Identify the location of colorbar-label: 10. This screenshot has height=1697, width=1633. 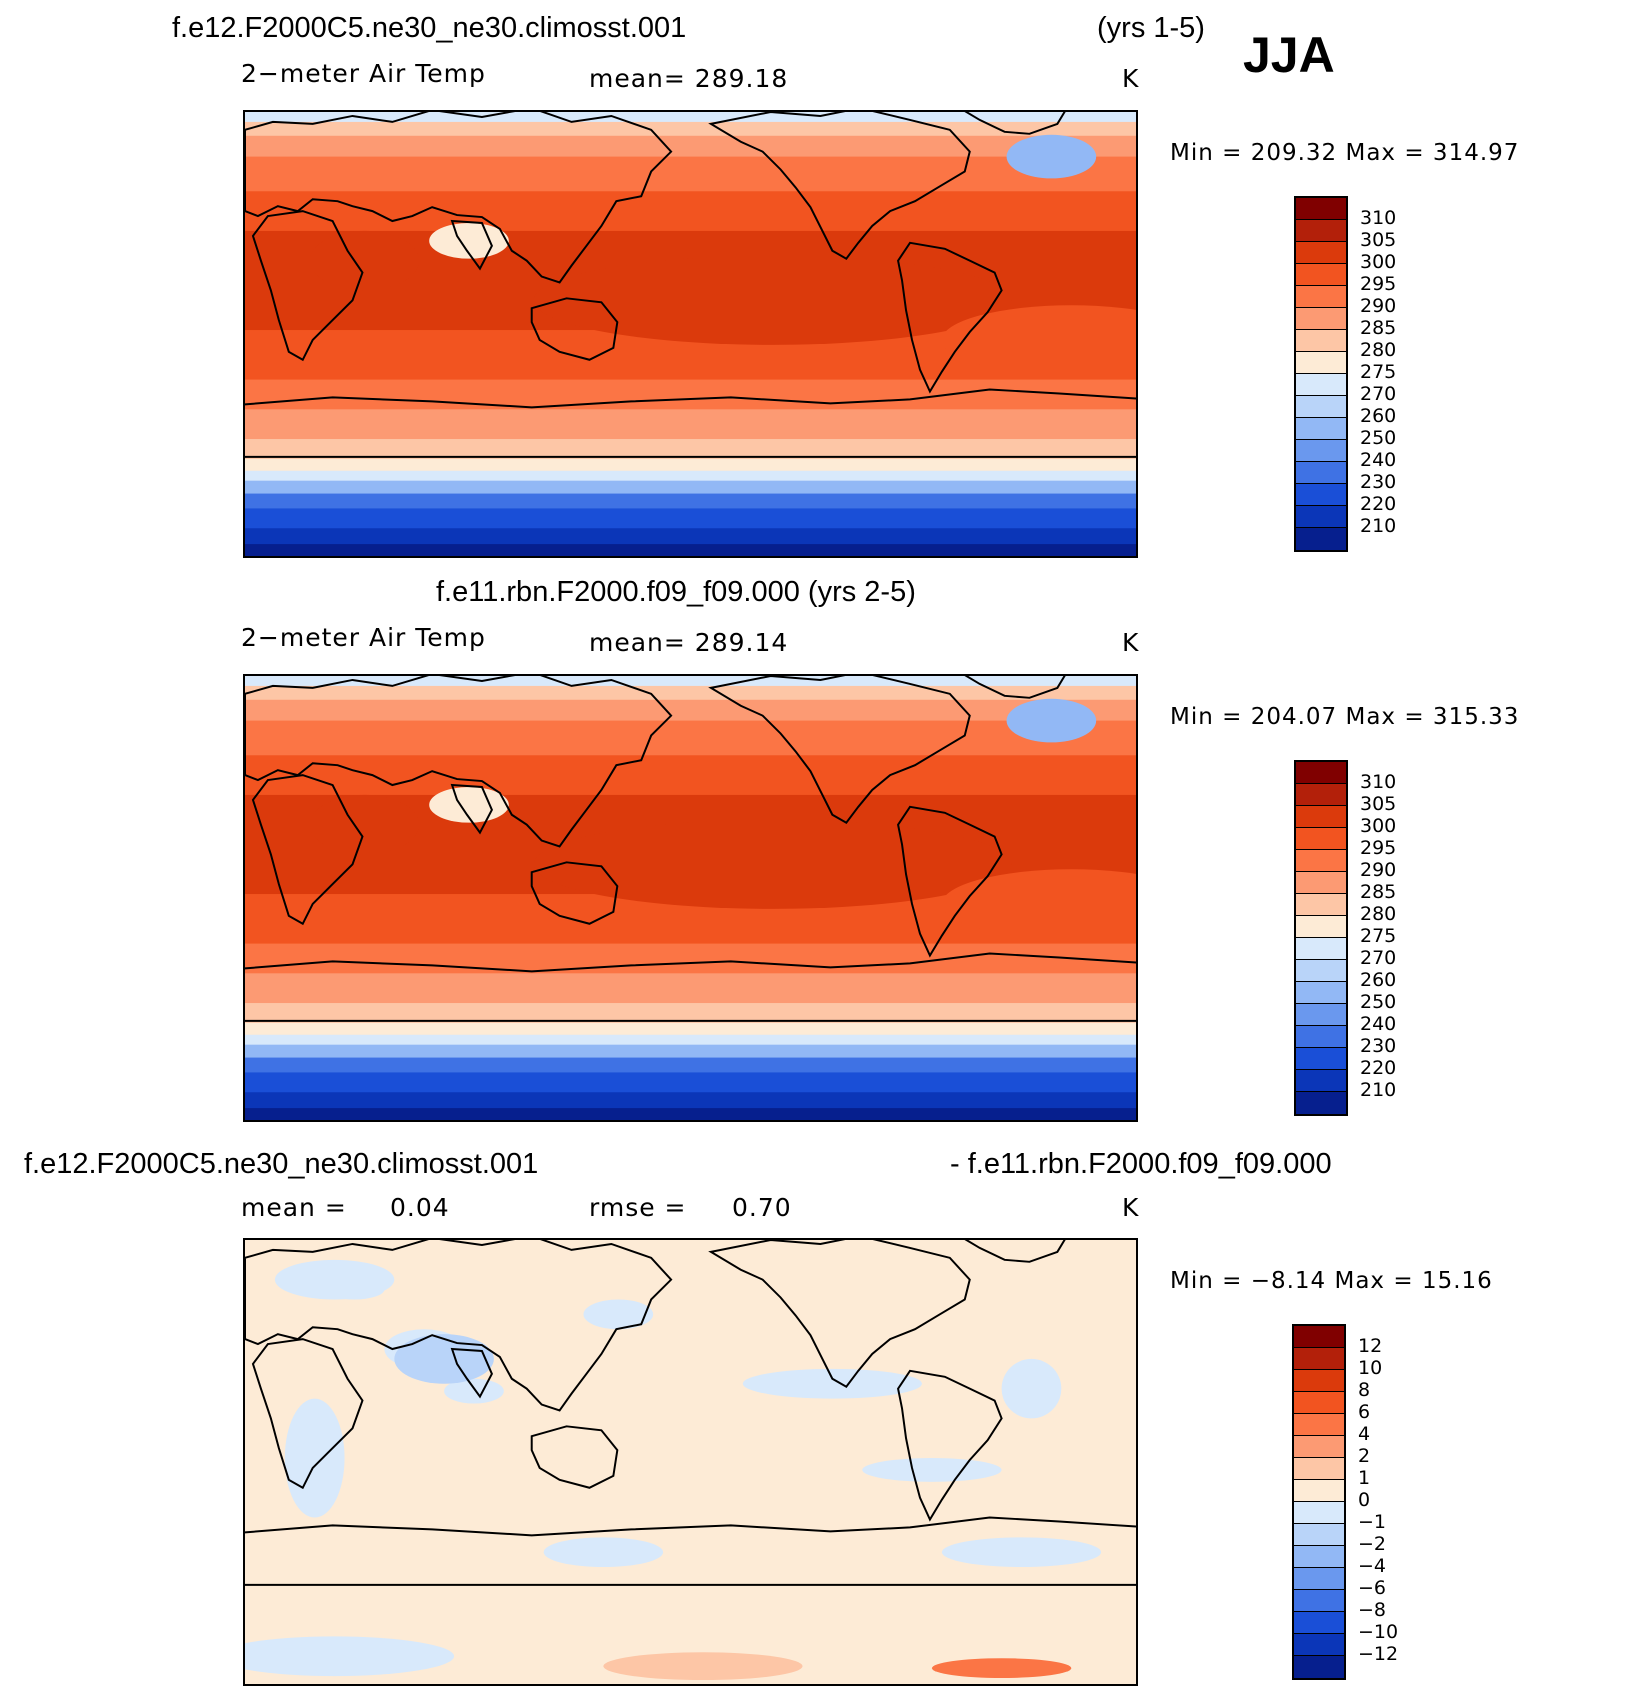
(1370, 1368).